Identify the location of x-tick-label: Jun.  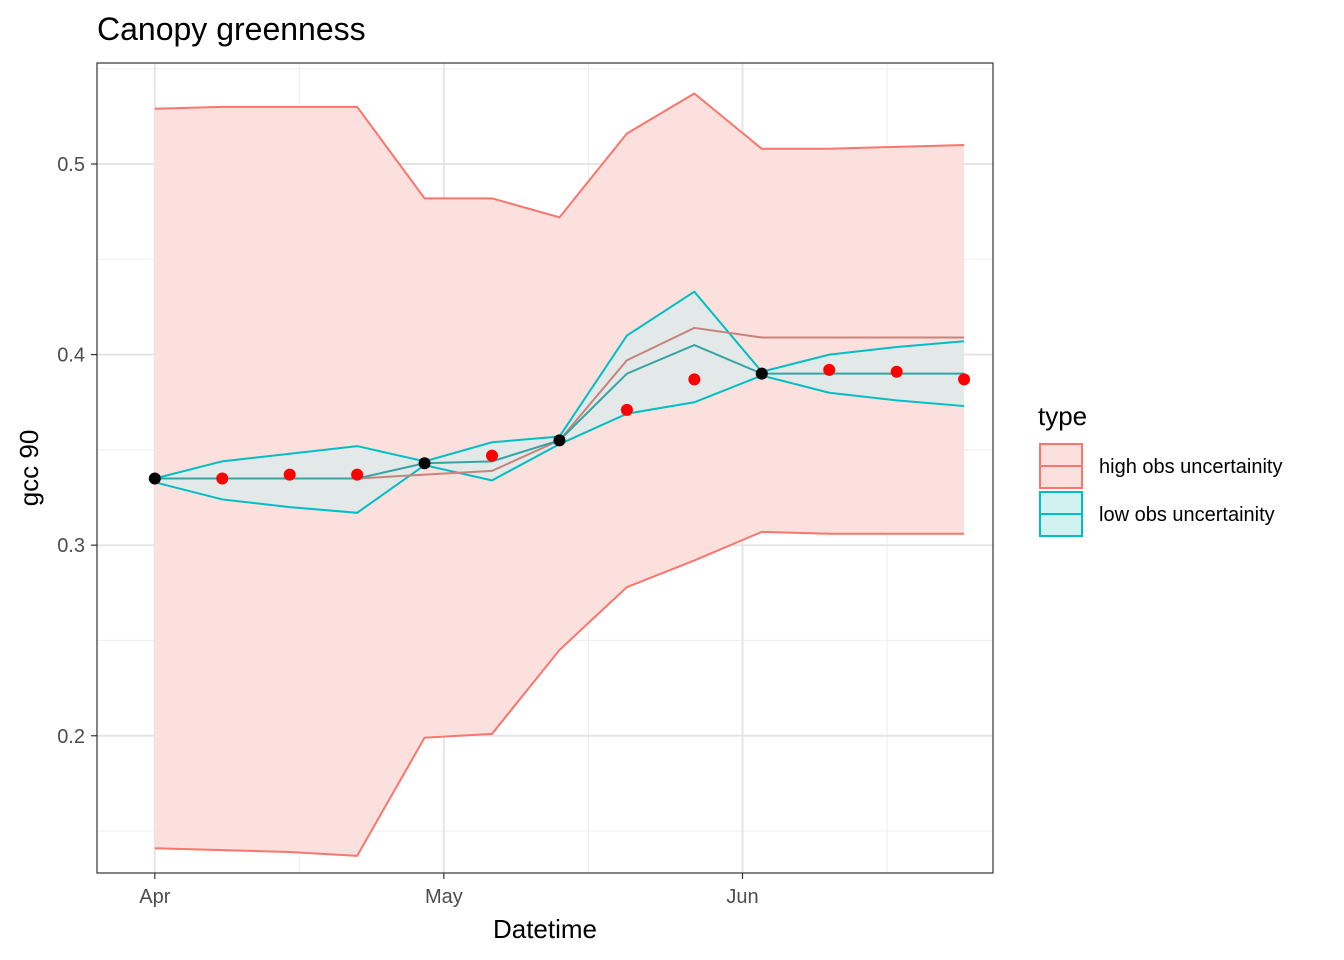
(742, 897).